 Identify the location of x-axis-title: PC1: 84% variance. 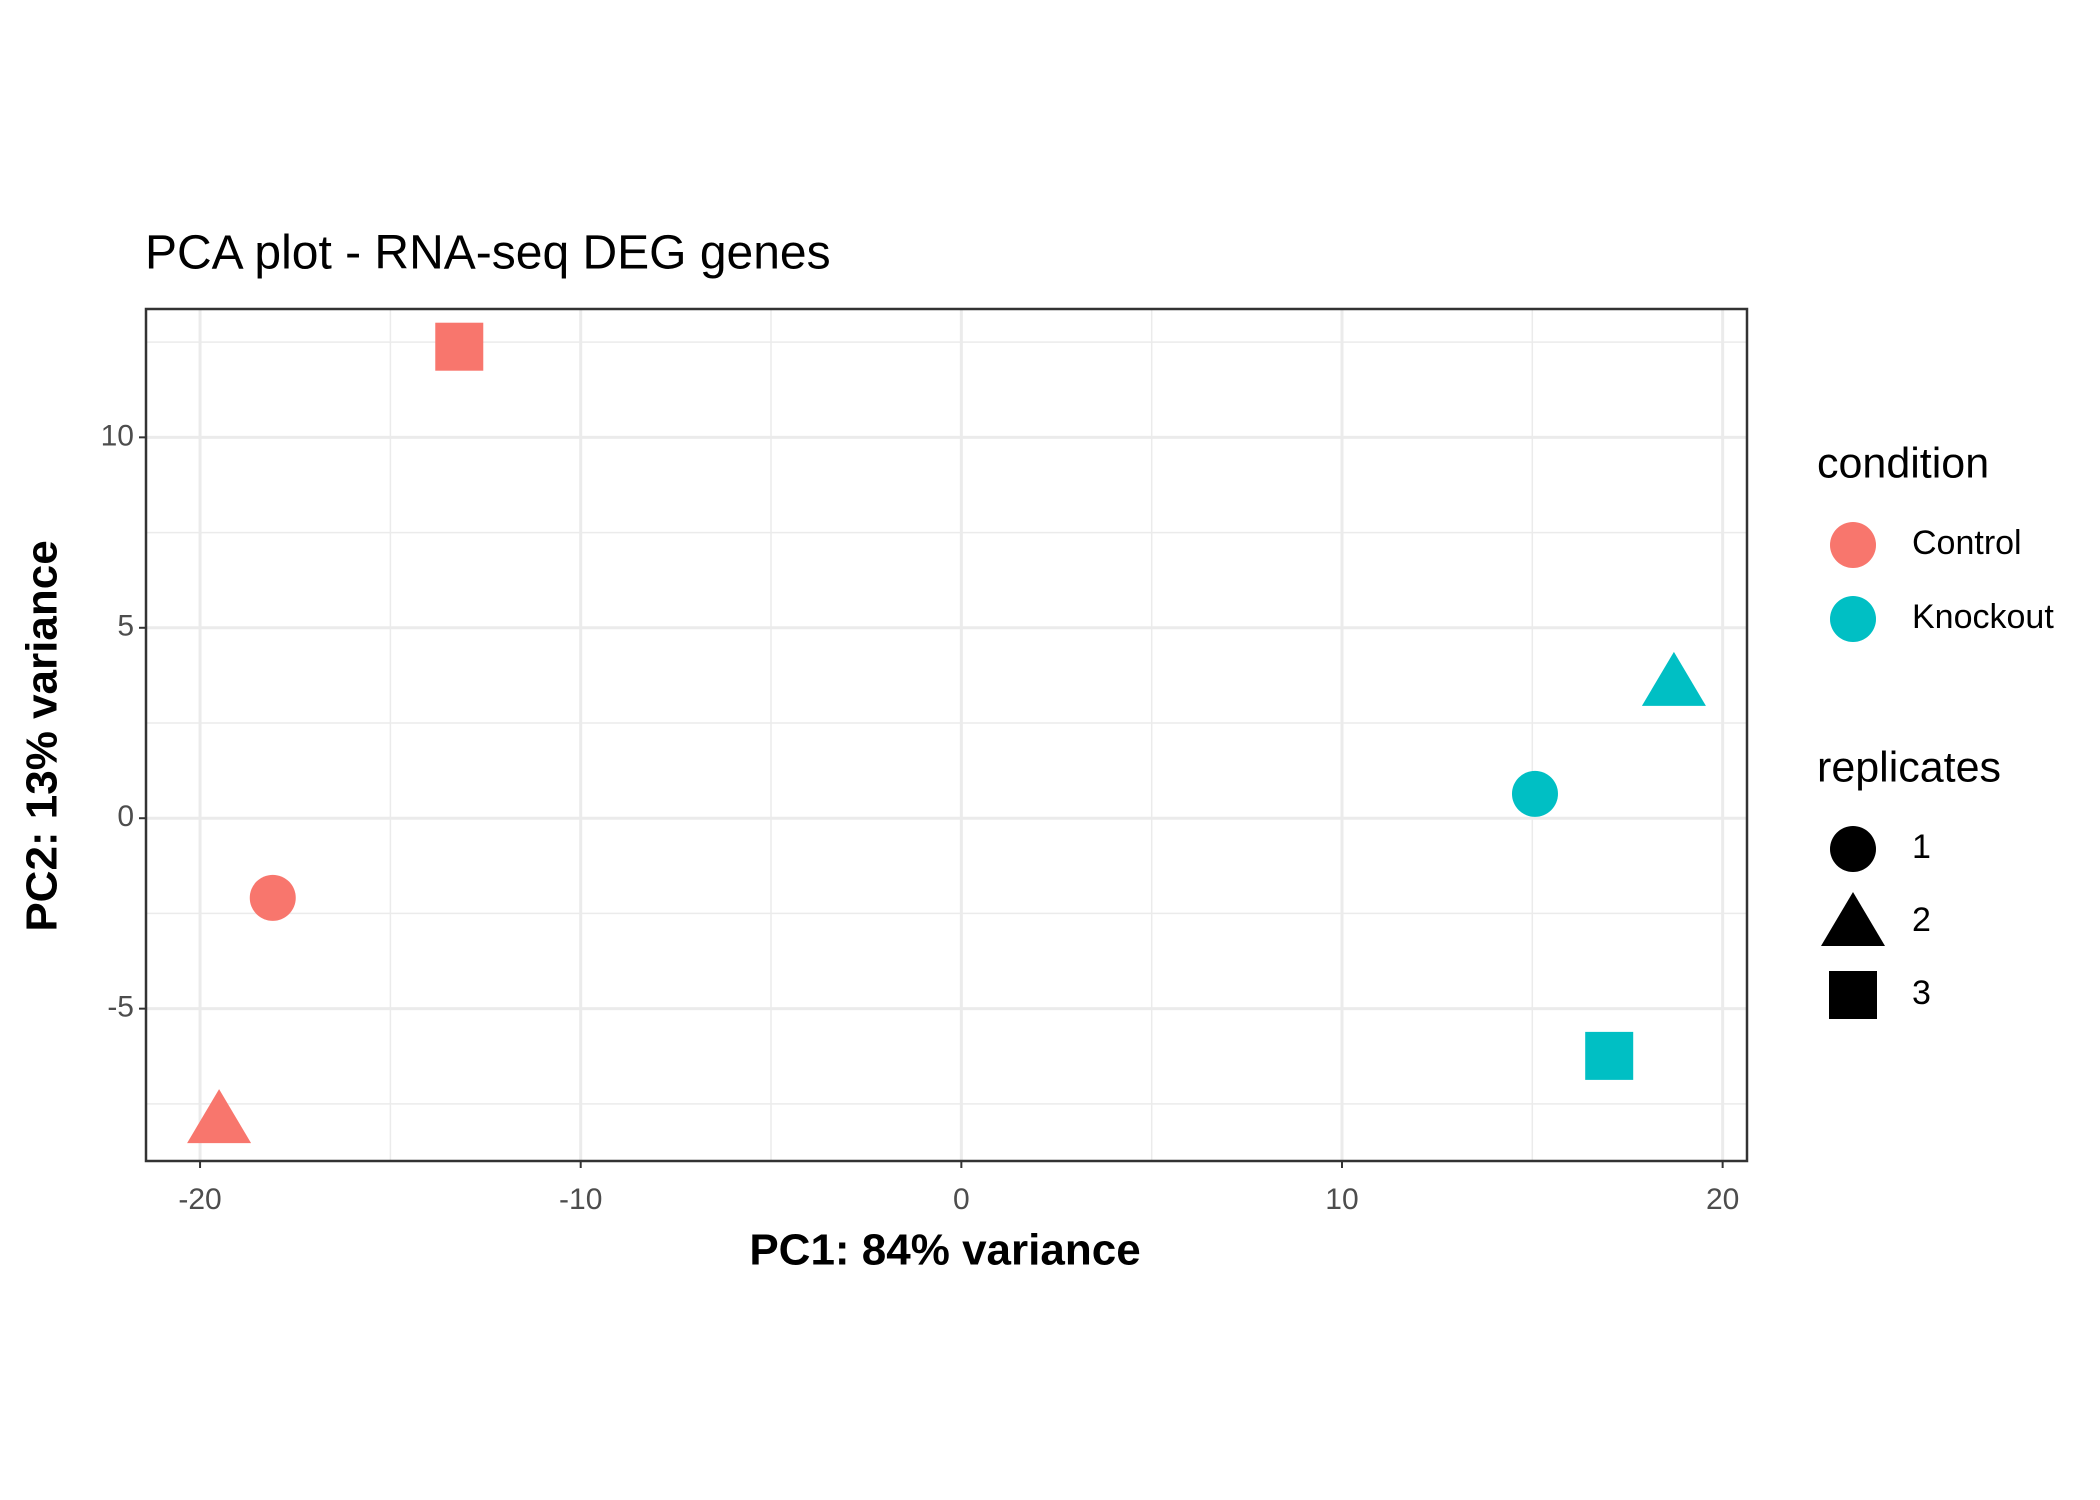
(944, 1250).